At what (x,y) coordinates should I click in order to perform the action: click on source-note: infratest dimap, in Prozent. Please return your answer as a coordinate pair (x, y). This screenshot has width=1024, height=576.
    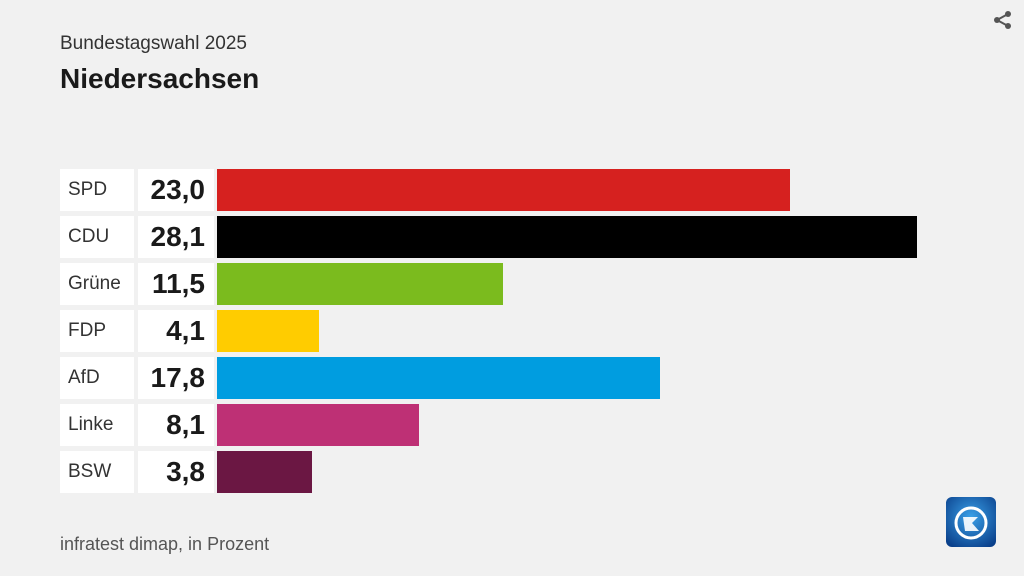
    Looking at the image, I should click on (165, 544).